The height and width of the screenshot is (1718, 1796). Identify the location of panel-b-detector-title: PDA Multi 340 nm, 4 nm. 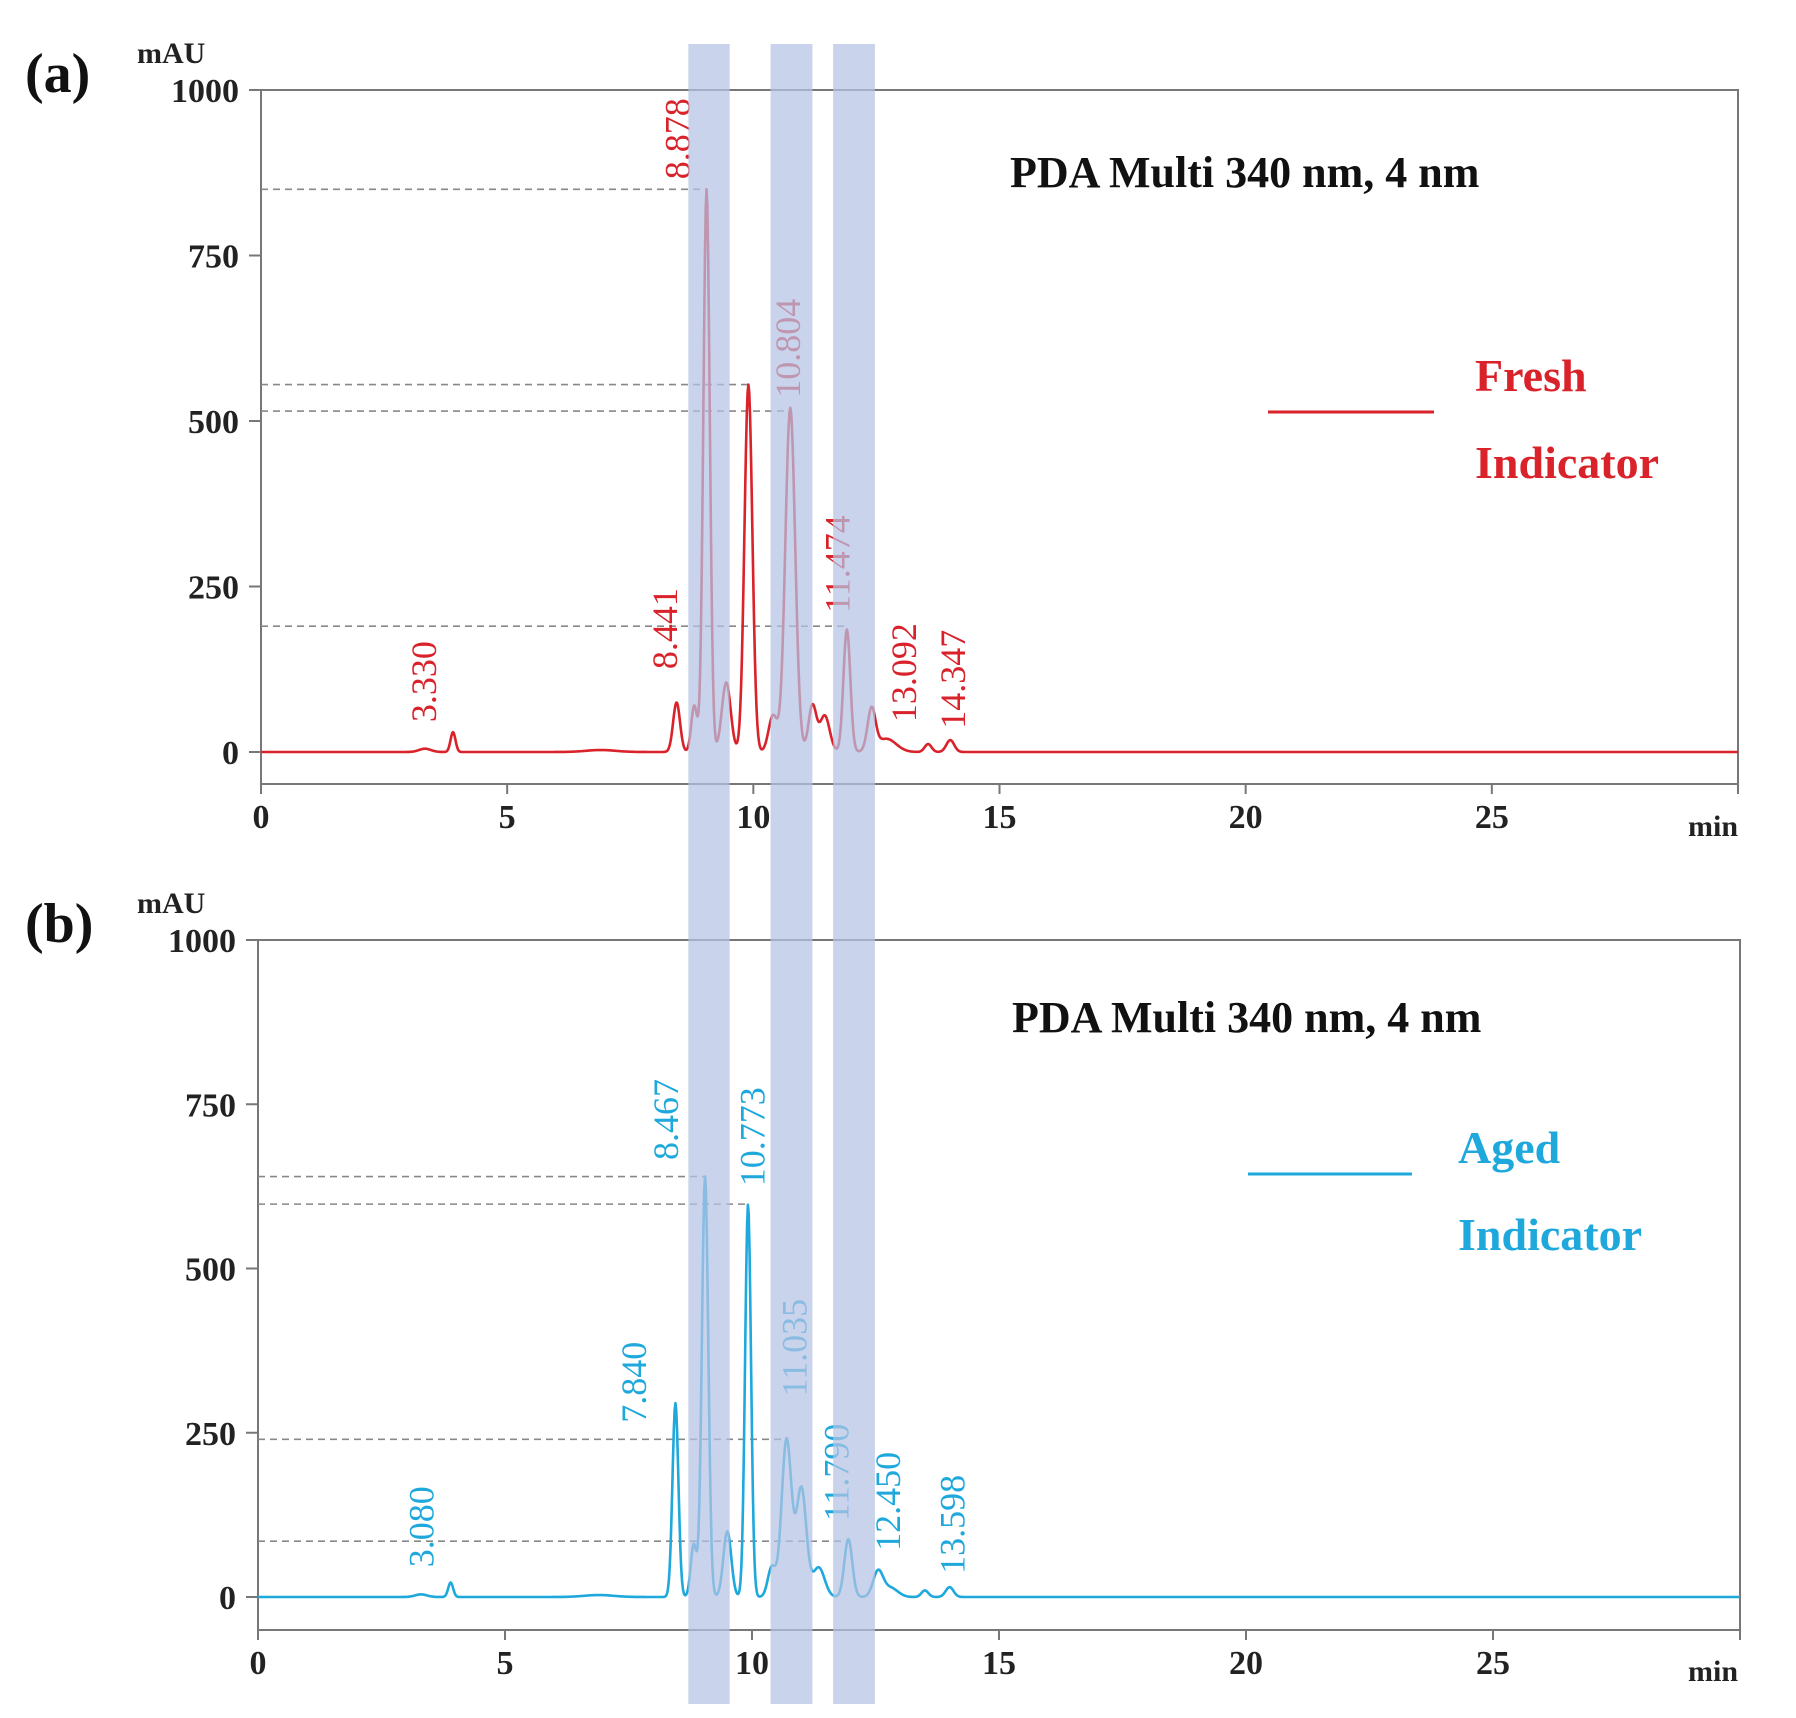
(1246, 1017).